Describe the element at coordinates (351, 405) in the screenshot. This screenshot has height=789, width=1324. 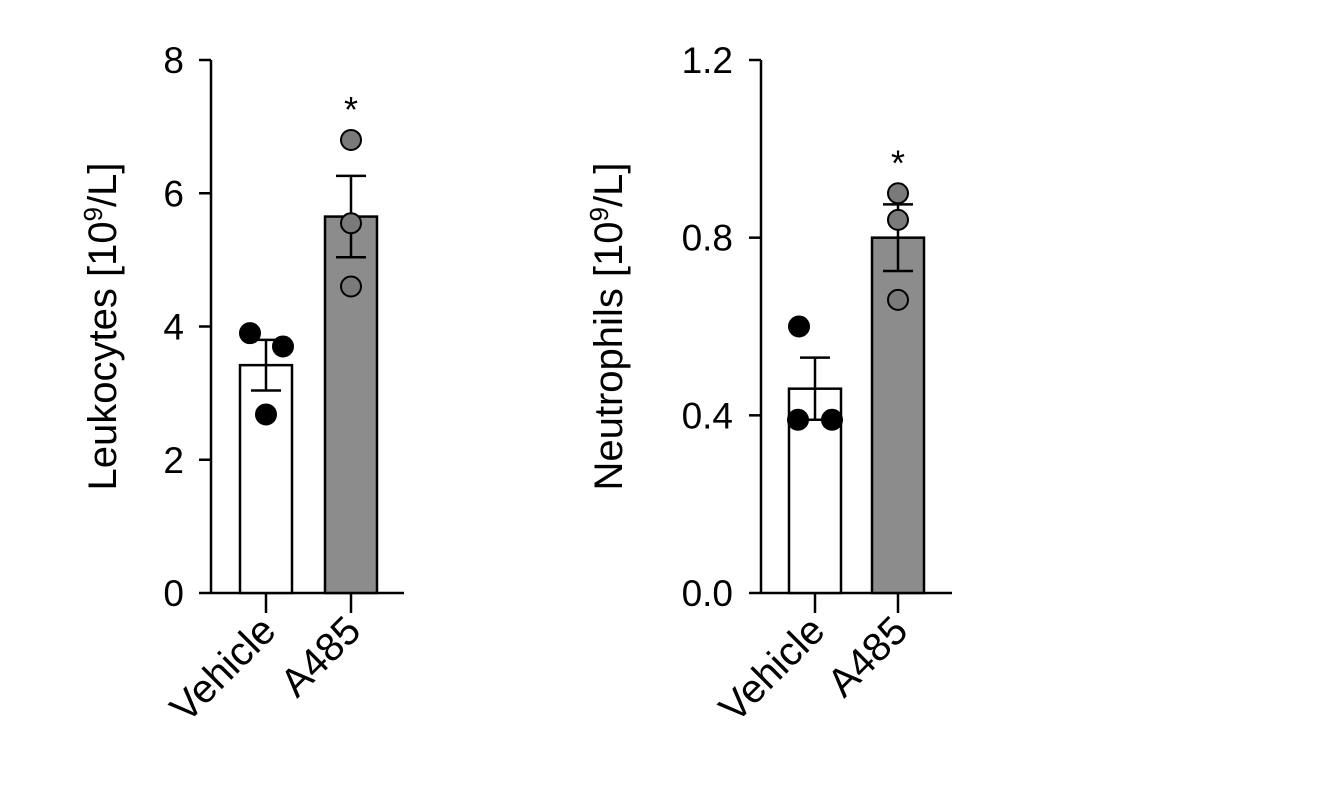
I see `bar-a485` at that location.